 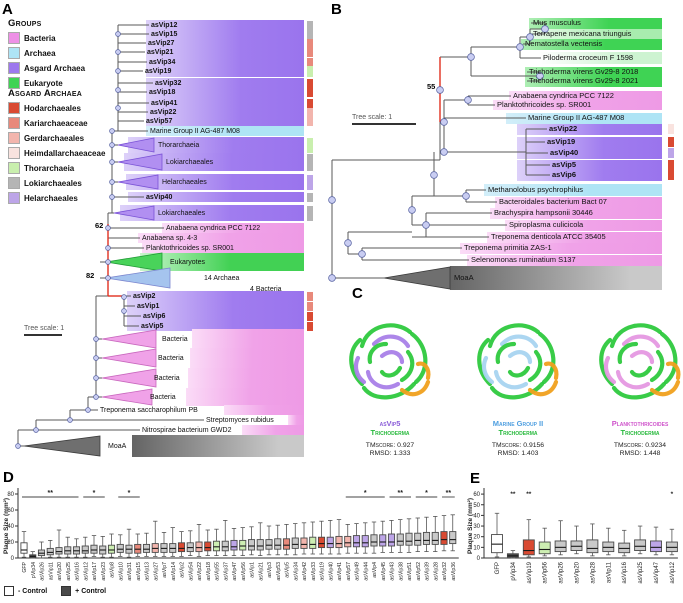 What do you see at coordinates (609, 572) in the screenshot?
I see `category-label: asVip11` at bounding box center [609, 572].